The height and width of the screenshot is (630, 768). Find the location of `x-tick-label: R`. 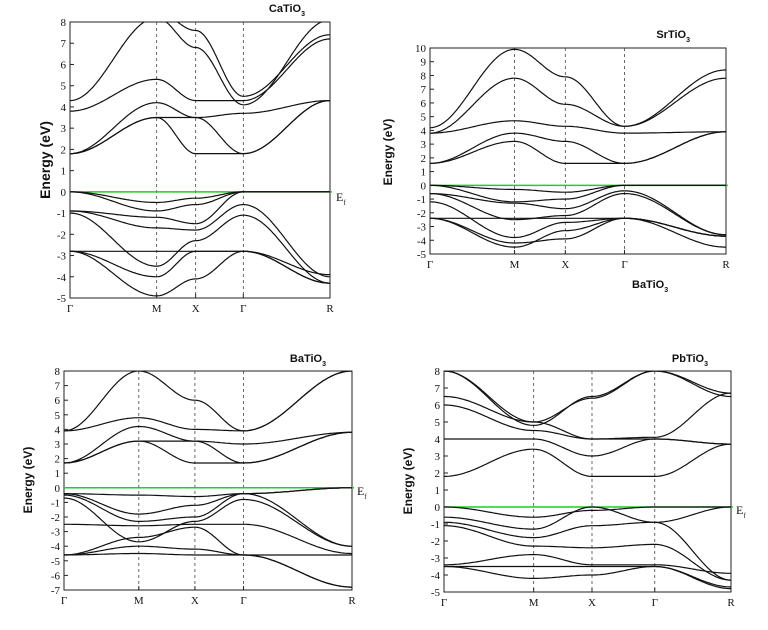

x-tick-label: R is located at coordinates (731, 603).